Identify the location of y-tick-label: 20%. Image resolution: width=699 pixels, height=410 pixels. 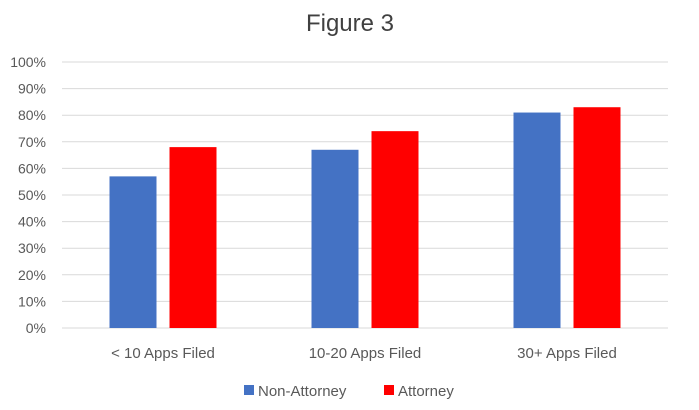
(32, 275).